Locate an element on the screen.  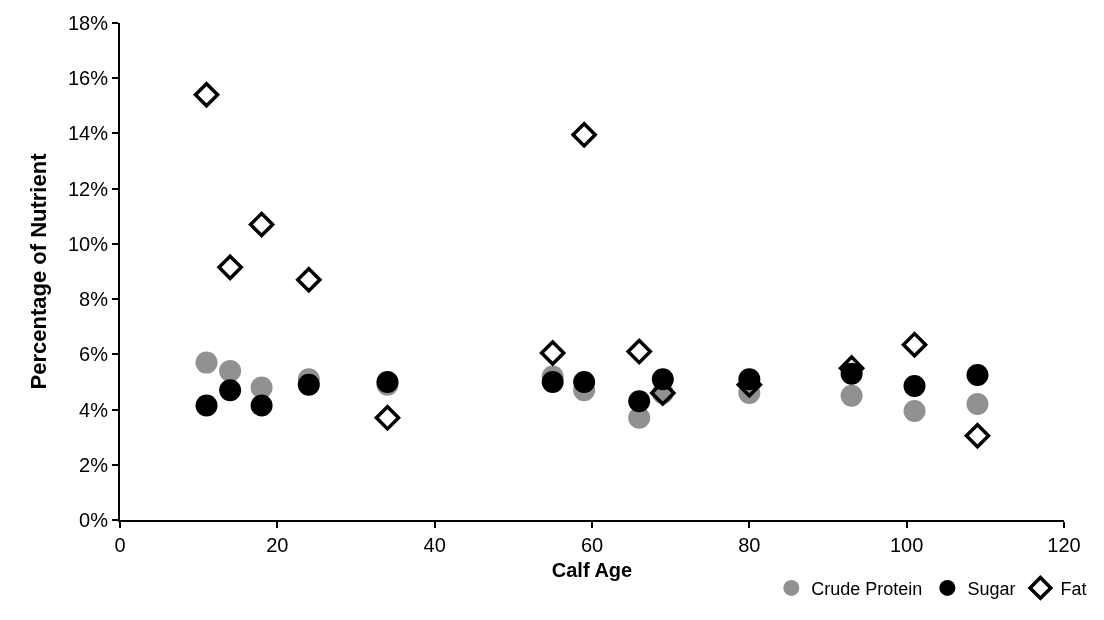
y-axis-title: Percentage of Nutrient is located at coordinates (39, 271).